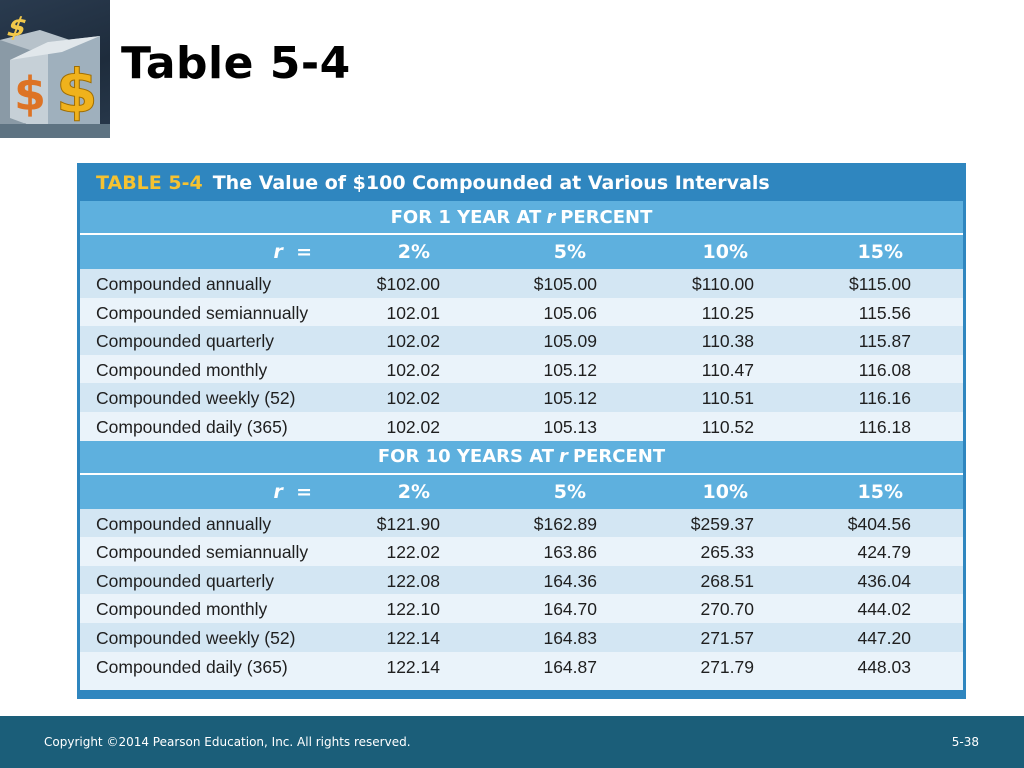  I want to click on table-cell: 105.09, so click(570, 341).